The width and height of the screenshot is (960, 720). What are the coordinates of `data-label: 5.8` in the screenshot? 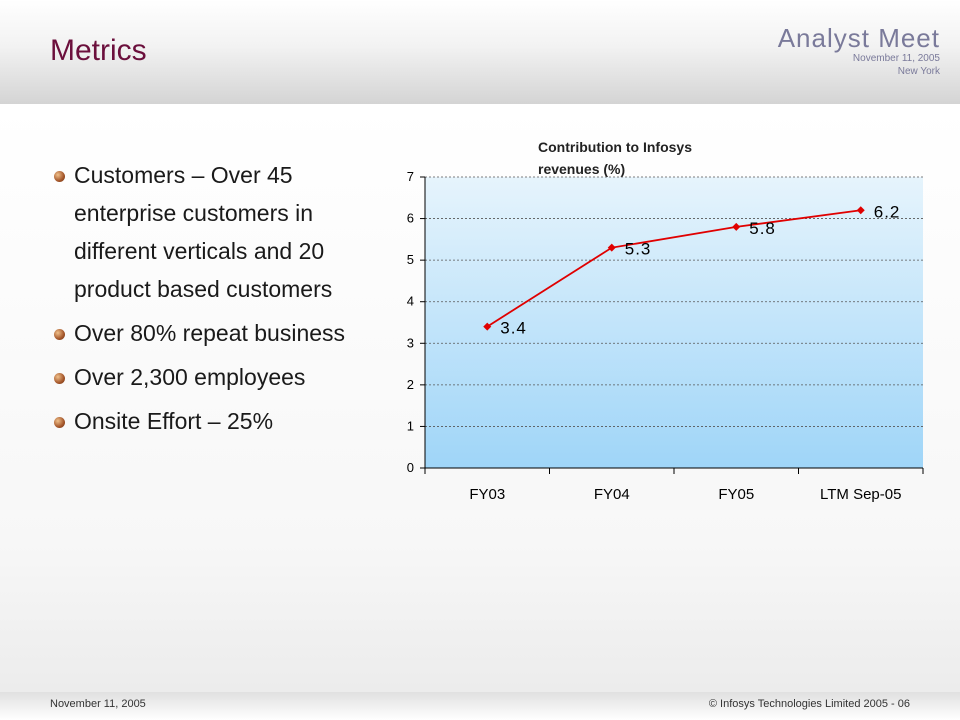 It's located at (762, 228).